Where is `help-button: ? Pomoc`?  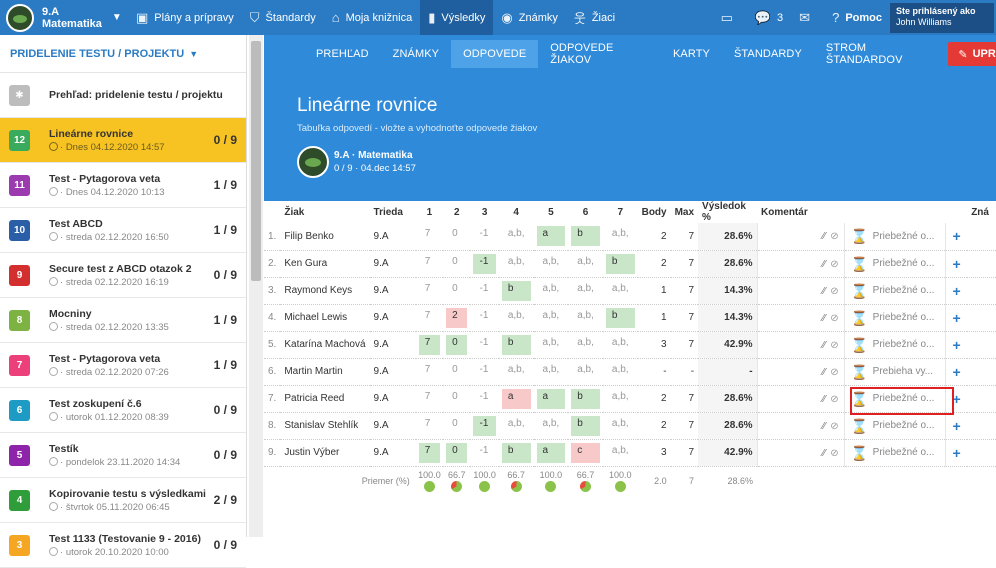
help-button: ? Pomoc is located at coordinates (857, 17).